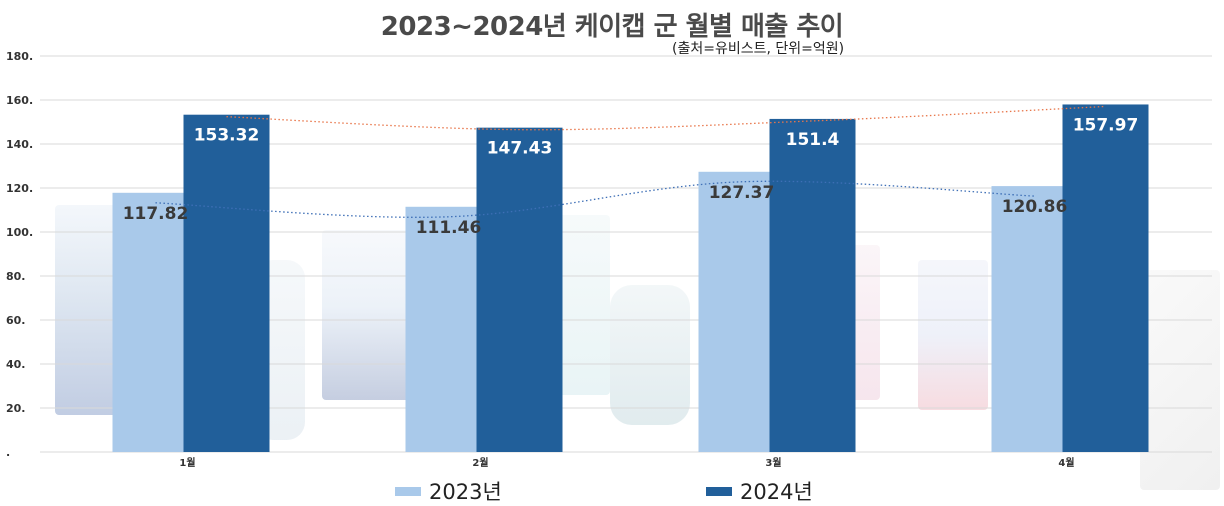 The height and width of the screenshot is (506, 1224). I want to click on legend-label-2023: 2023년, so click(465, 492).